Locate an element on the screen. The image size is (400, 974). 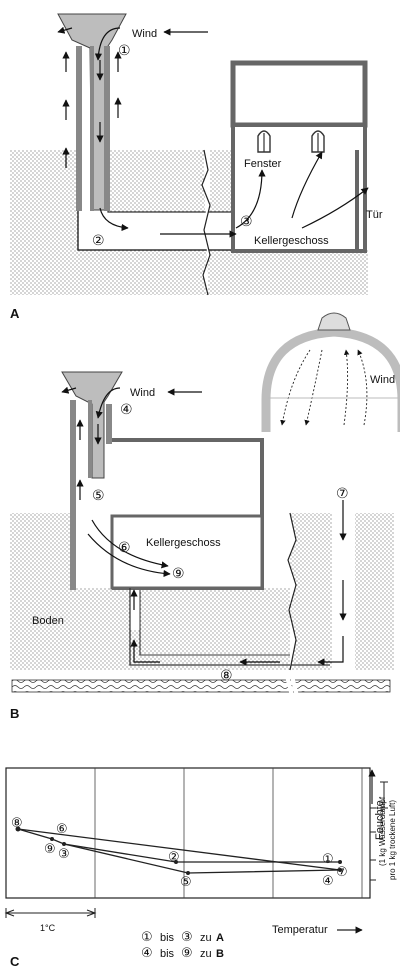
wind-label-dome: Wind is located at coordinates (382, 380).